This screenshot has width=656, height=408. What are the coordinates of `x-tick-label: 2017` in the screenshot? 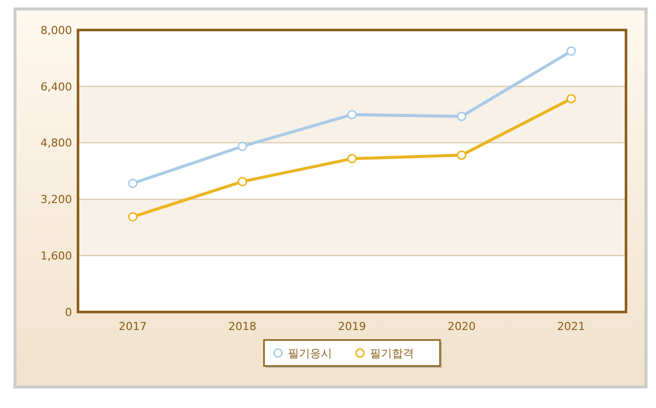 It's located at (132, 326).